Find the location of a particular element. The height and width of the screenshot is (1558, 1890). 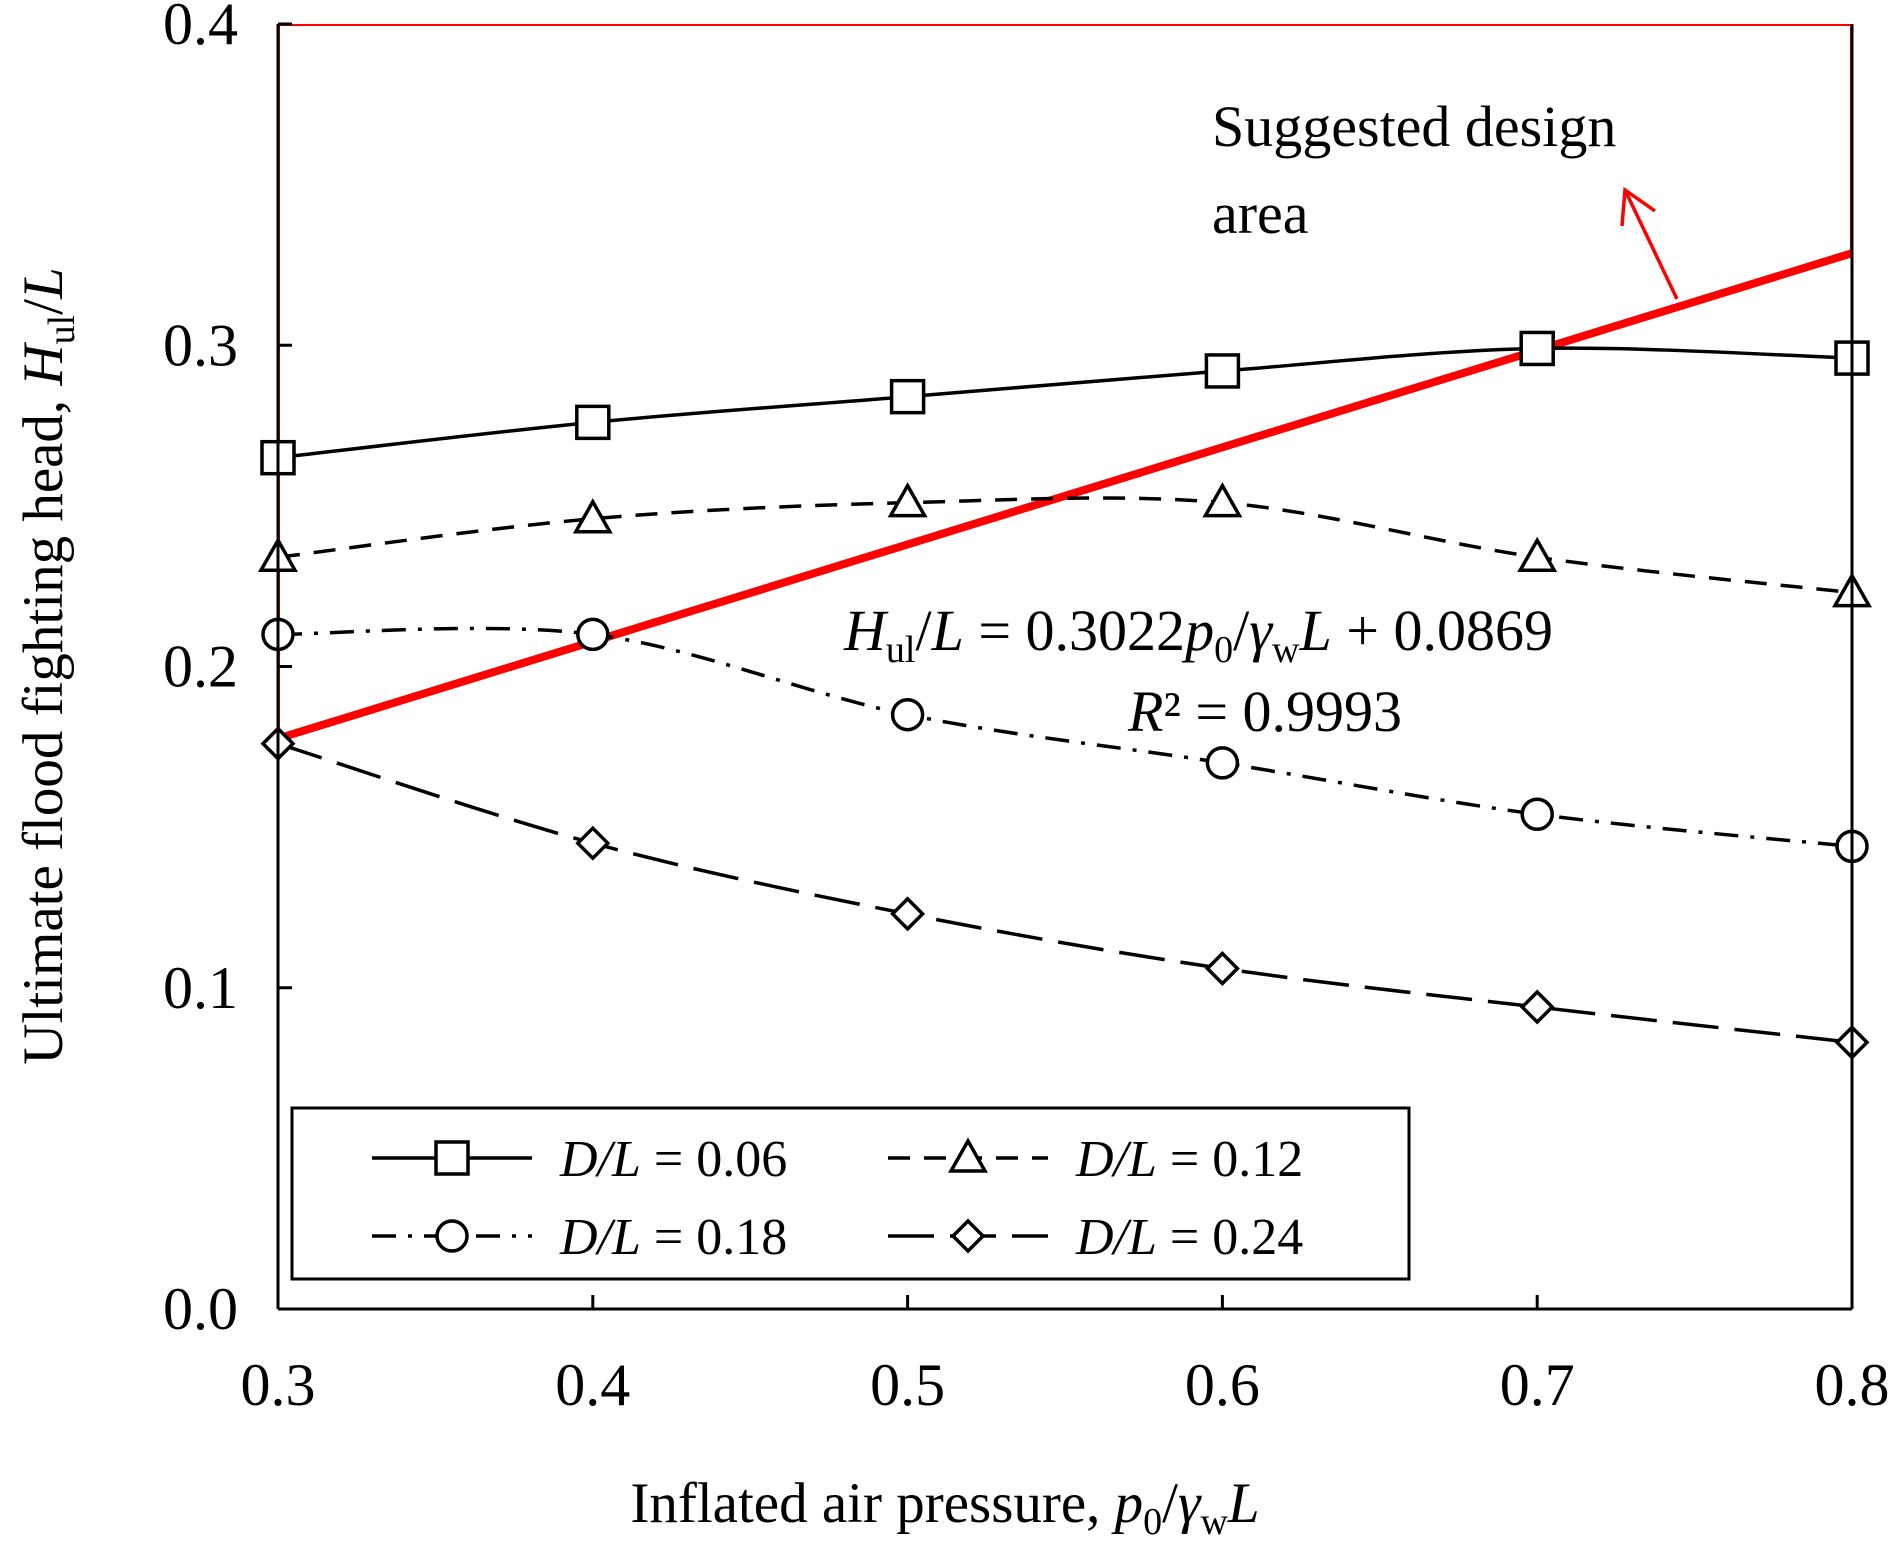

x-tick-label: 0.8 is located at coordinates (1852, 1385).